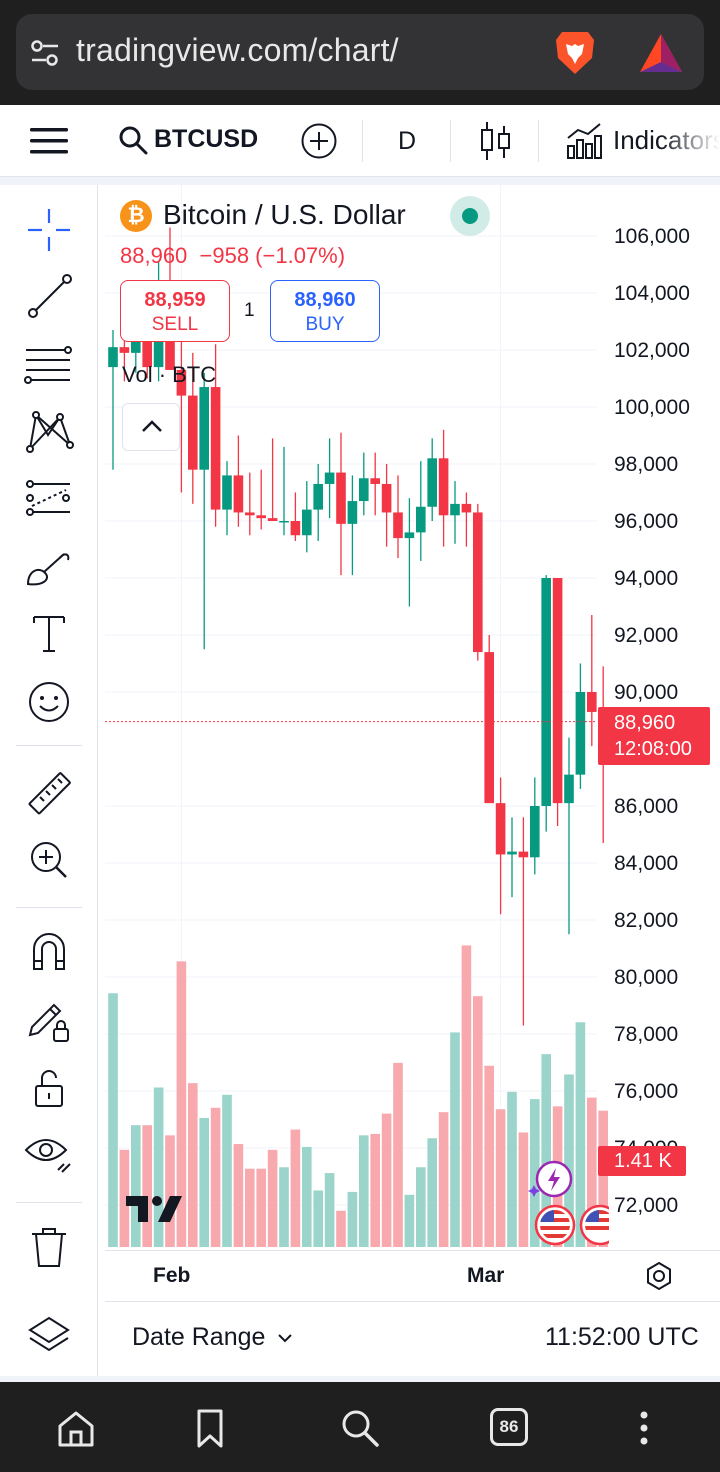 The width and height of the screenshot is (720, 1472). I want to click on price-tick-label: 84,000, so click(646, 863).